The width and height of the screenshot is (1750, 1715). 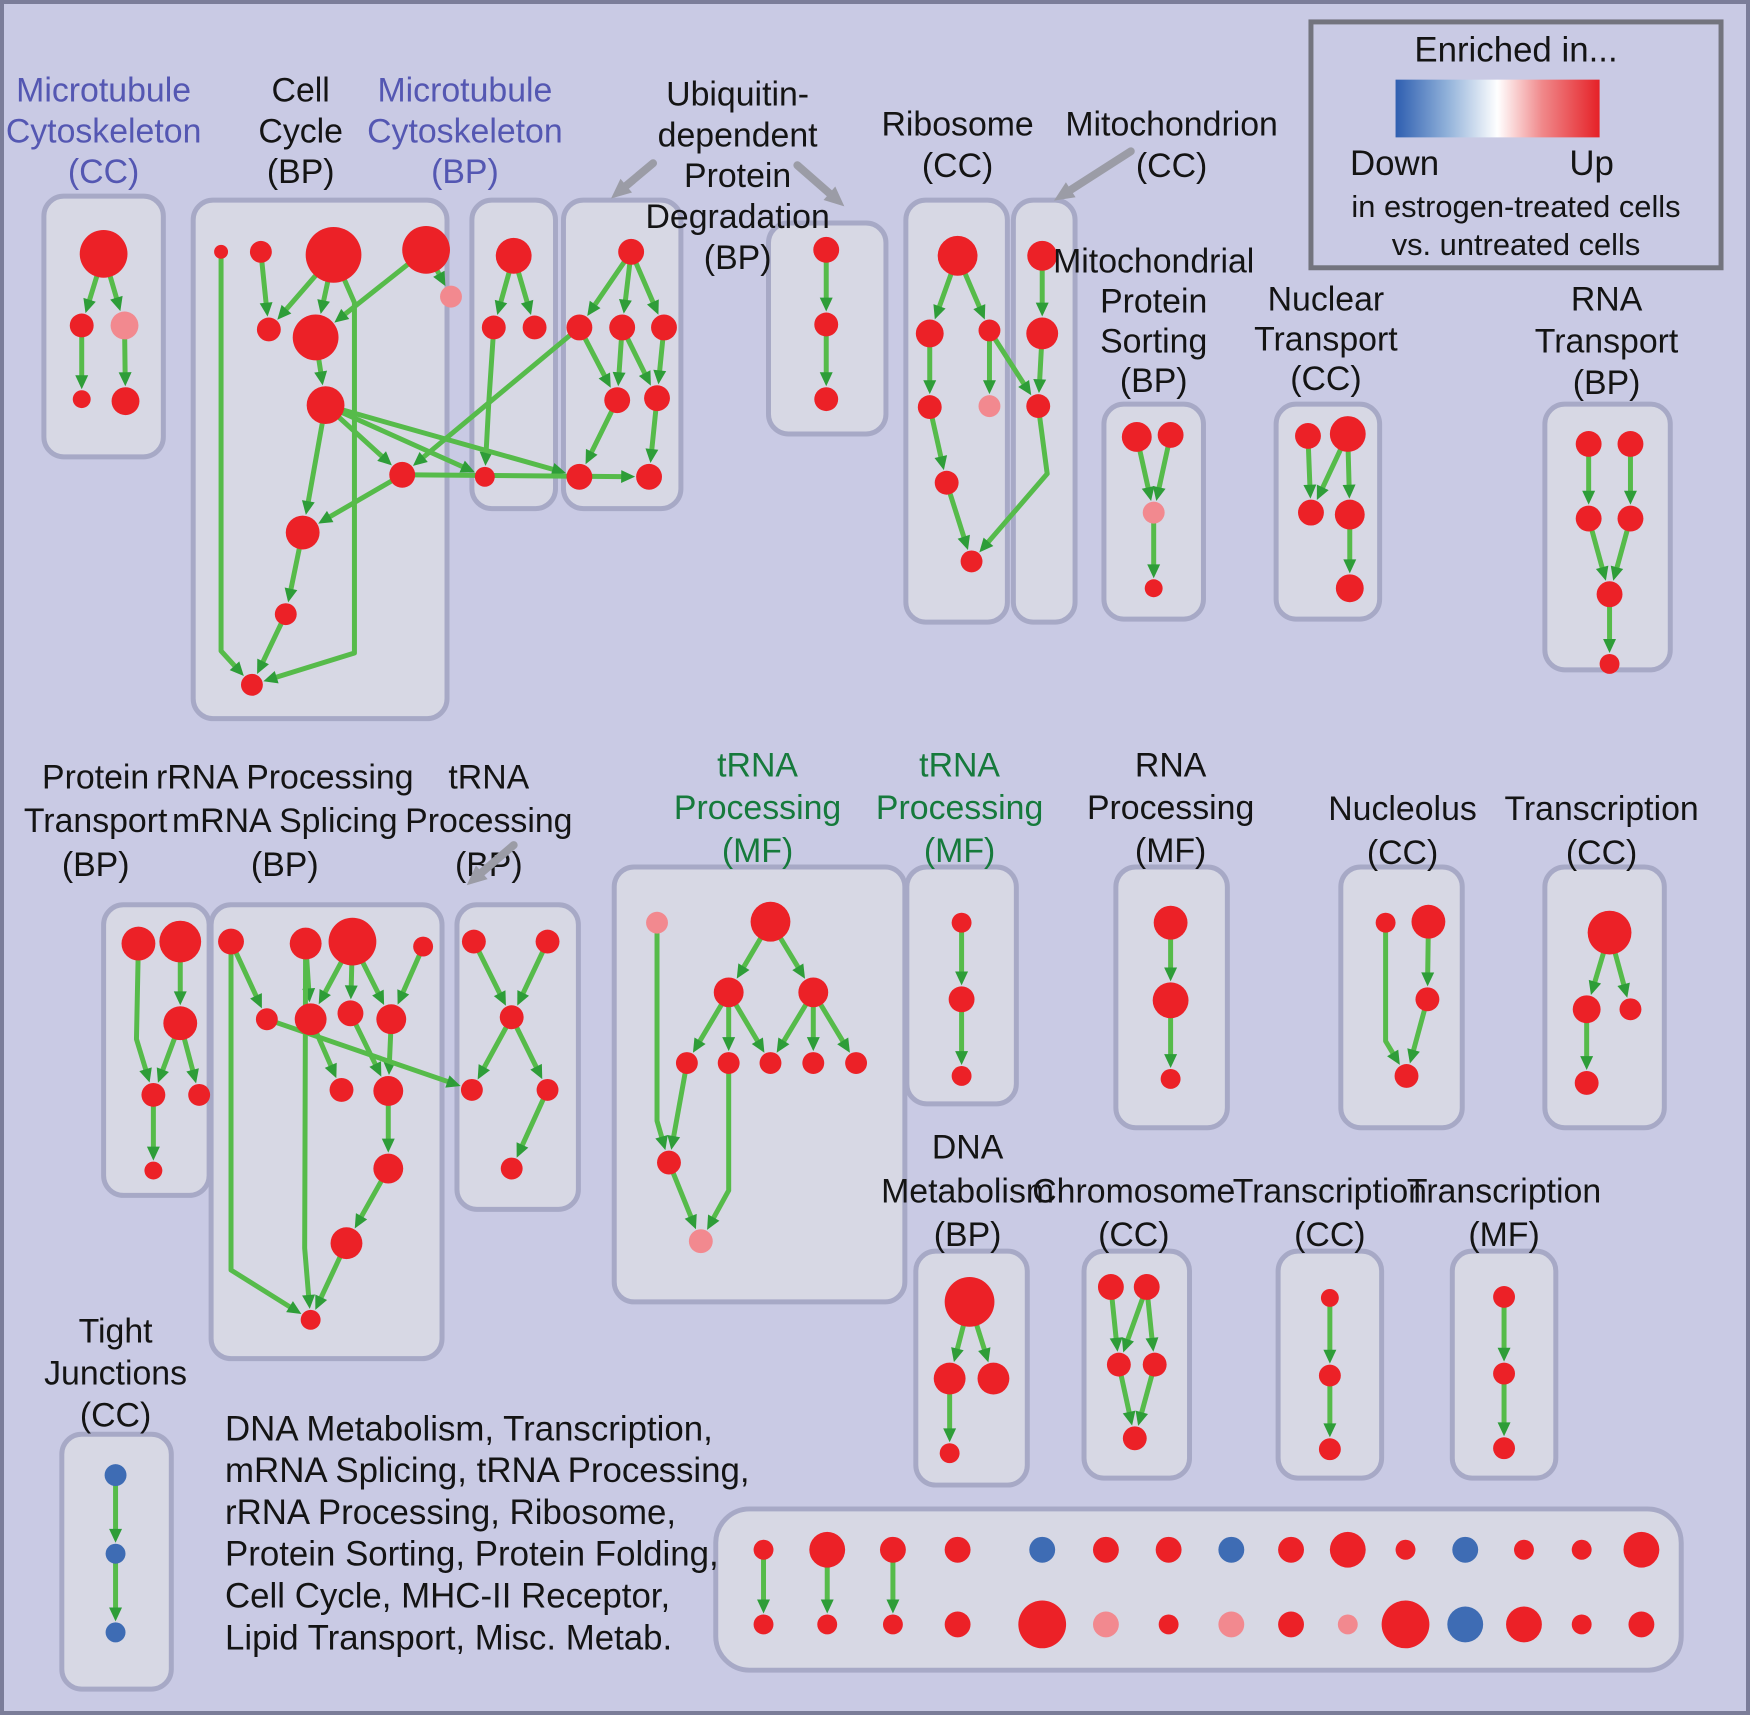 I want to click on edge-cell_cycle-c0-c11, so click(x=227, y=462).